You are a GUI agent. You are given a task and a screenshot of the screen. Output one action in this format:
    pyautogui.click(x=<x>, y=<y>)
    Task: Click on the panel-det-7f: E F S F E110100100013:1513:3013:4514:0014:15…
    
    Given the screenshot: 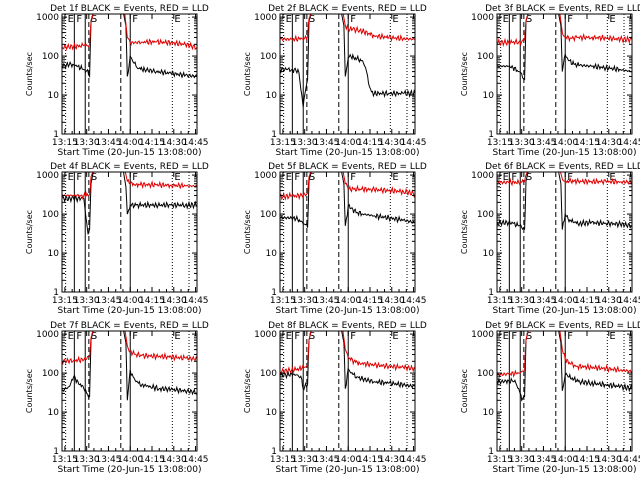 What is the action you would take?
    pyautogui.click(x=117, y=398)
    